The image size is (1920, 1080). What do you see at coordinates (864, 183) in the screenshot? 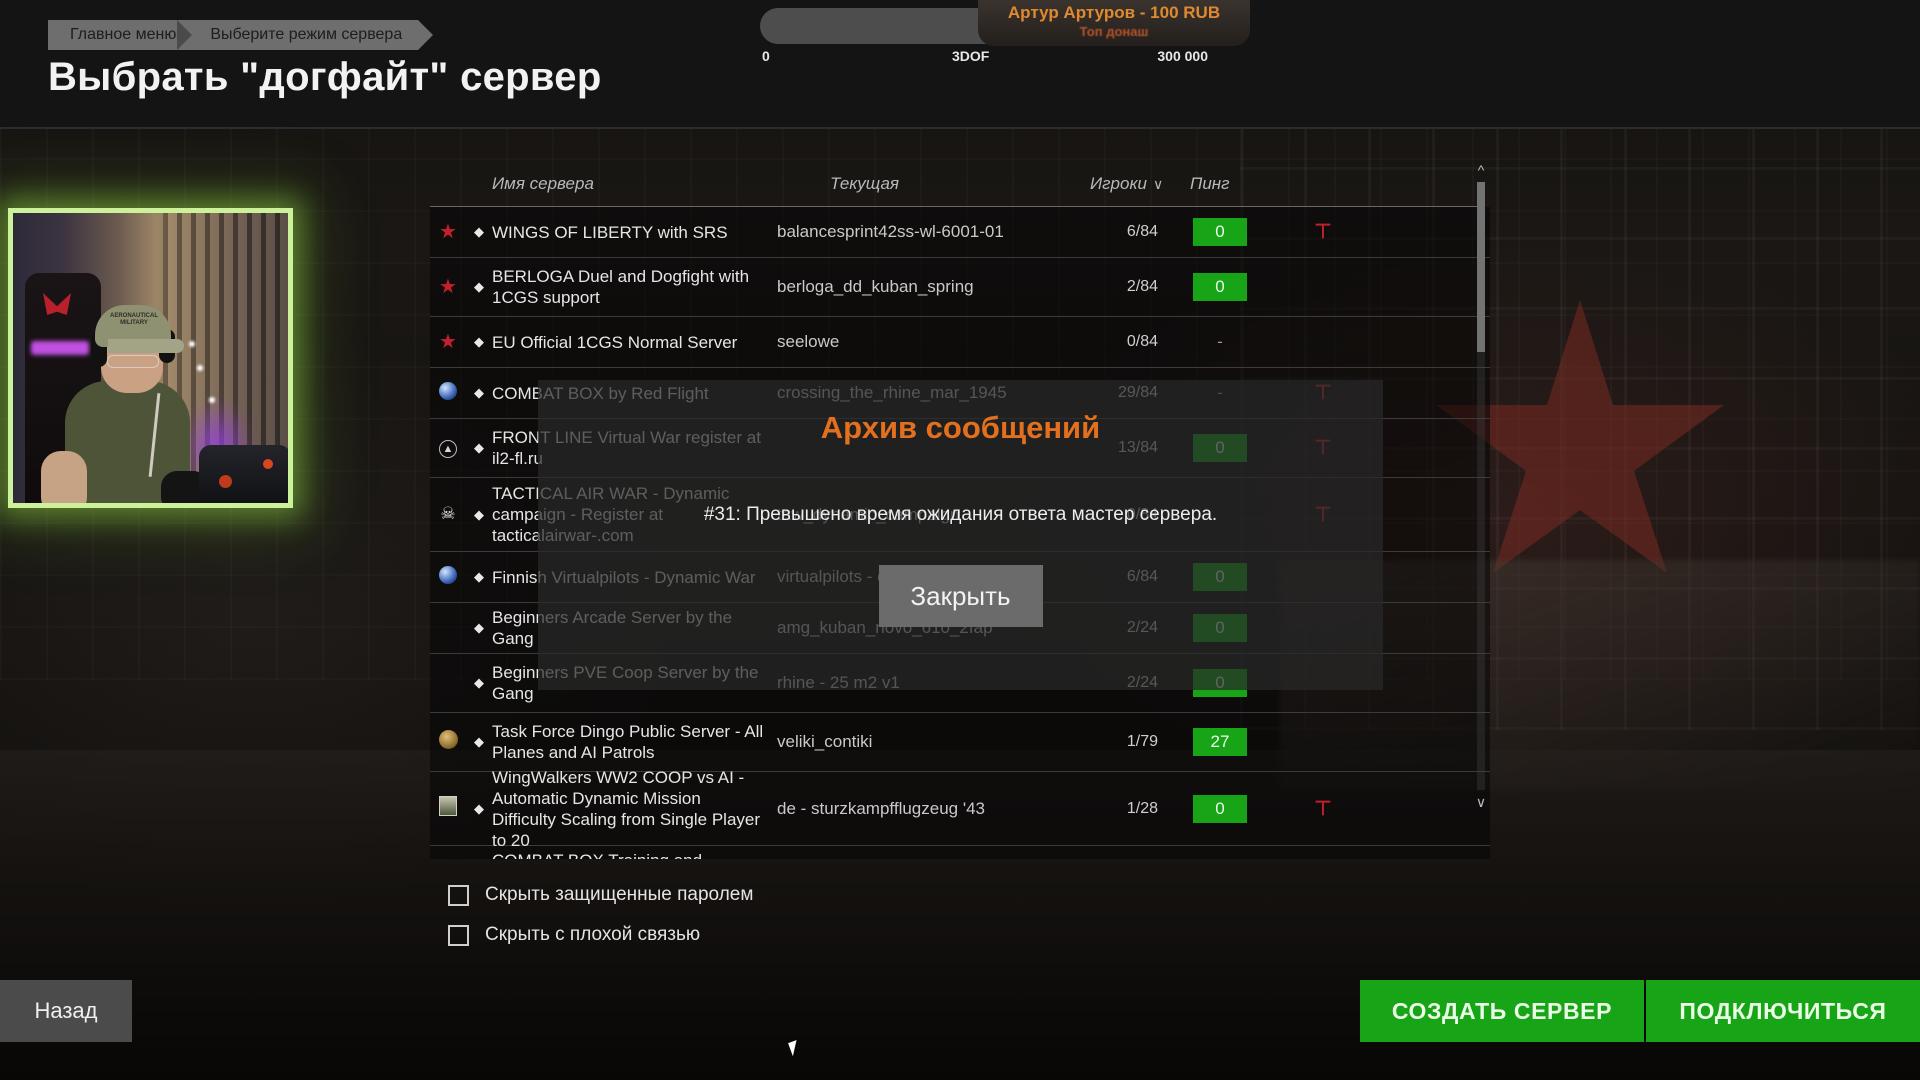
I see `column-header-current-mission: Текущая` at bounding box center [864, 183].